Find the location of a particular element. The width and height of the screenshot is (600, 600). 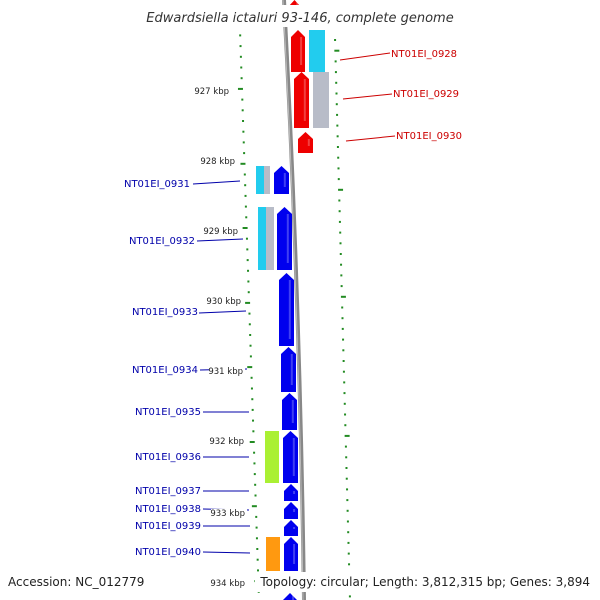

genome-backbone is located at coordinates (294, 300).